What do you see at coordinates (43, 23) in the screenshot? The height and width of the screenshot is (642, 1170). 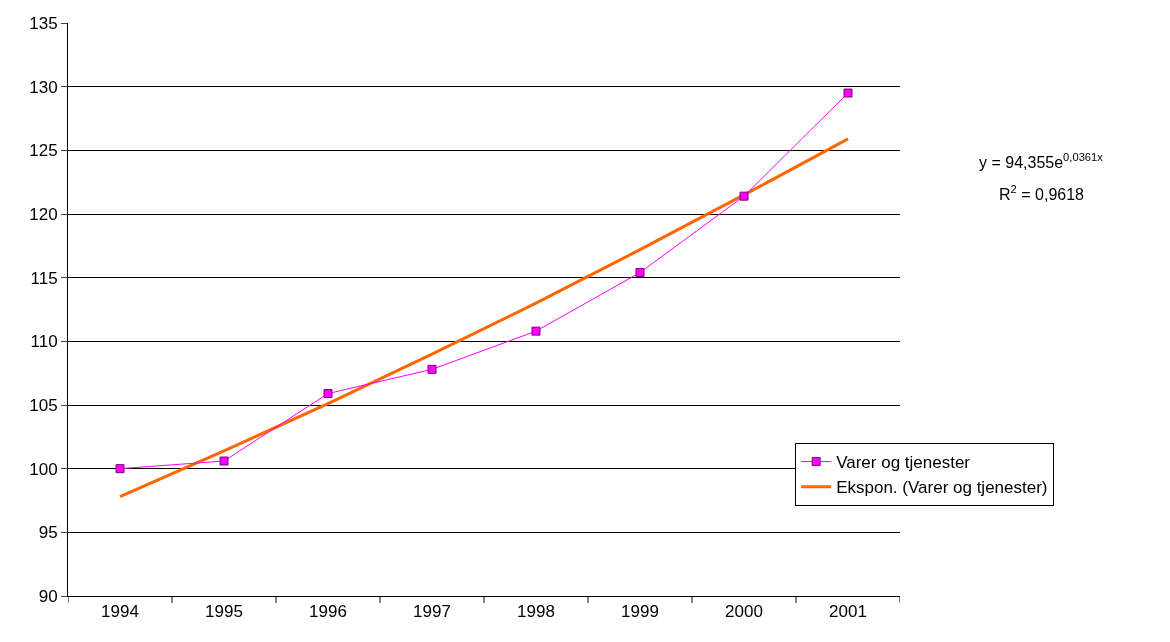 I see `y-tick-label: 135` at bounding box center [43, 23].